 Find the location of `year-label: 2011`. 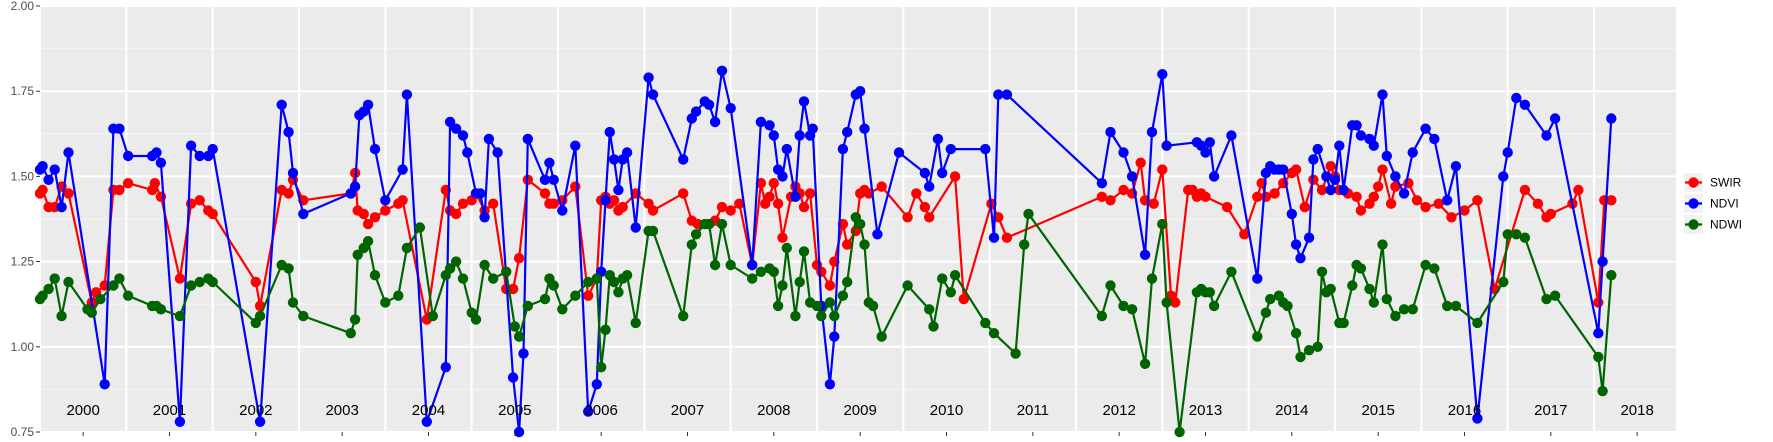

year-label: 2011 is located at coordinates (1033, 410).